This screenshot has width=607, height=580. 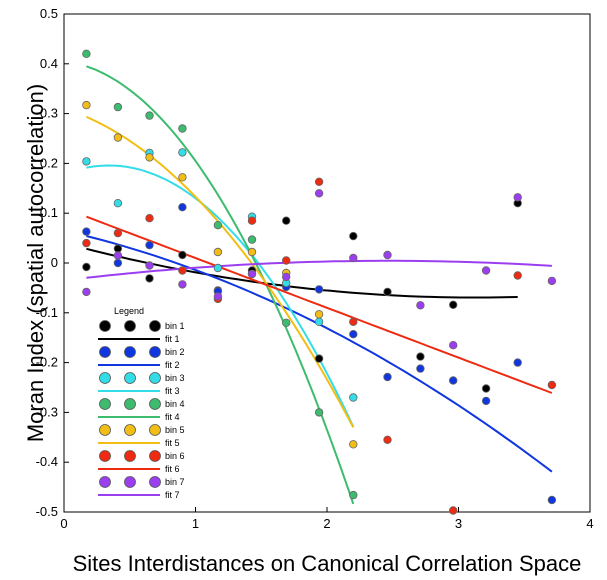 What do you see at coordinates (54, 262) in the screenshot?
I see `y-tick-label: 0` at bounding box center [54, 262].